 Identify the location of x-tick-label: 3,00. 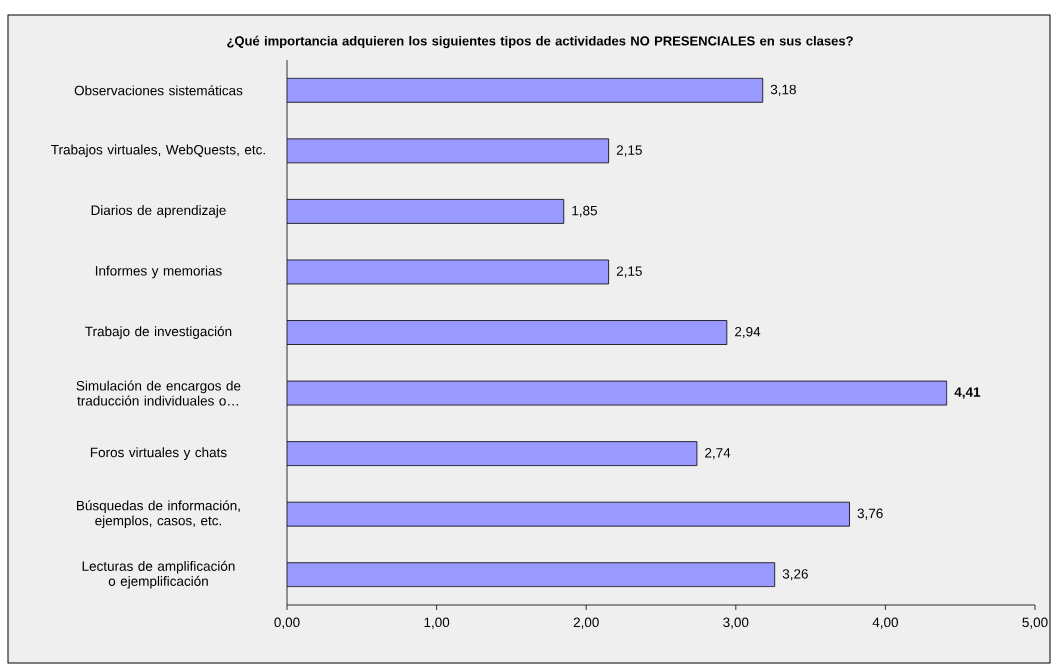
(736, 623).